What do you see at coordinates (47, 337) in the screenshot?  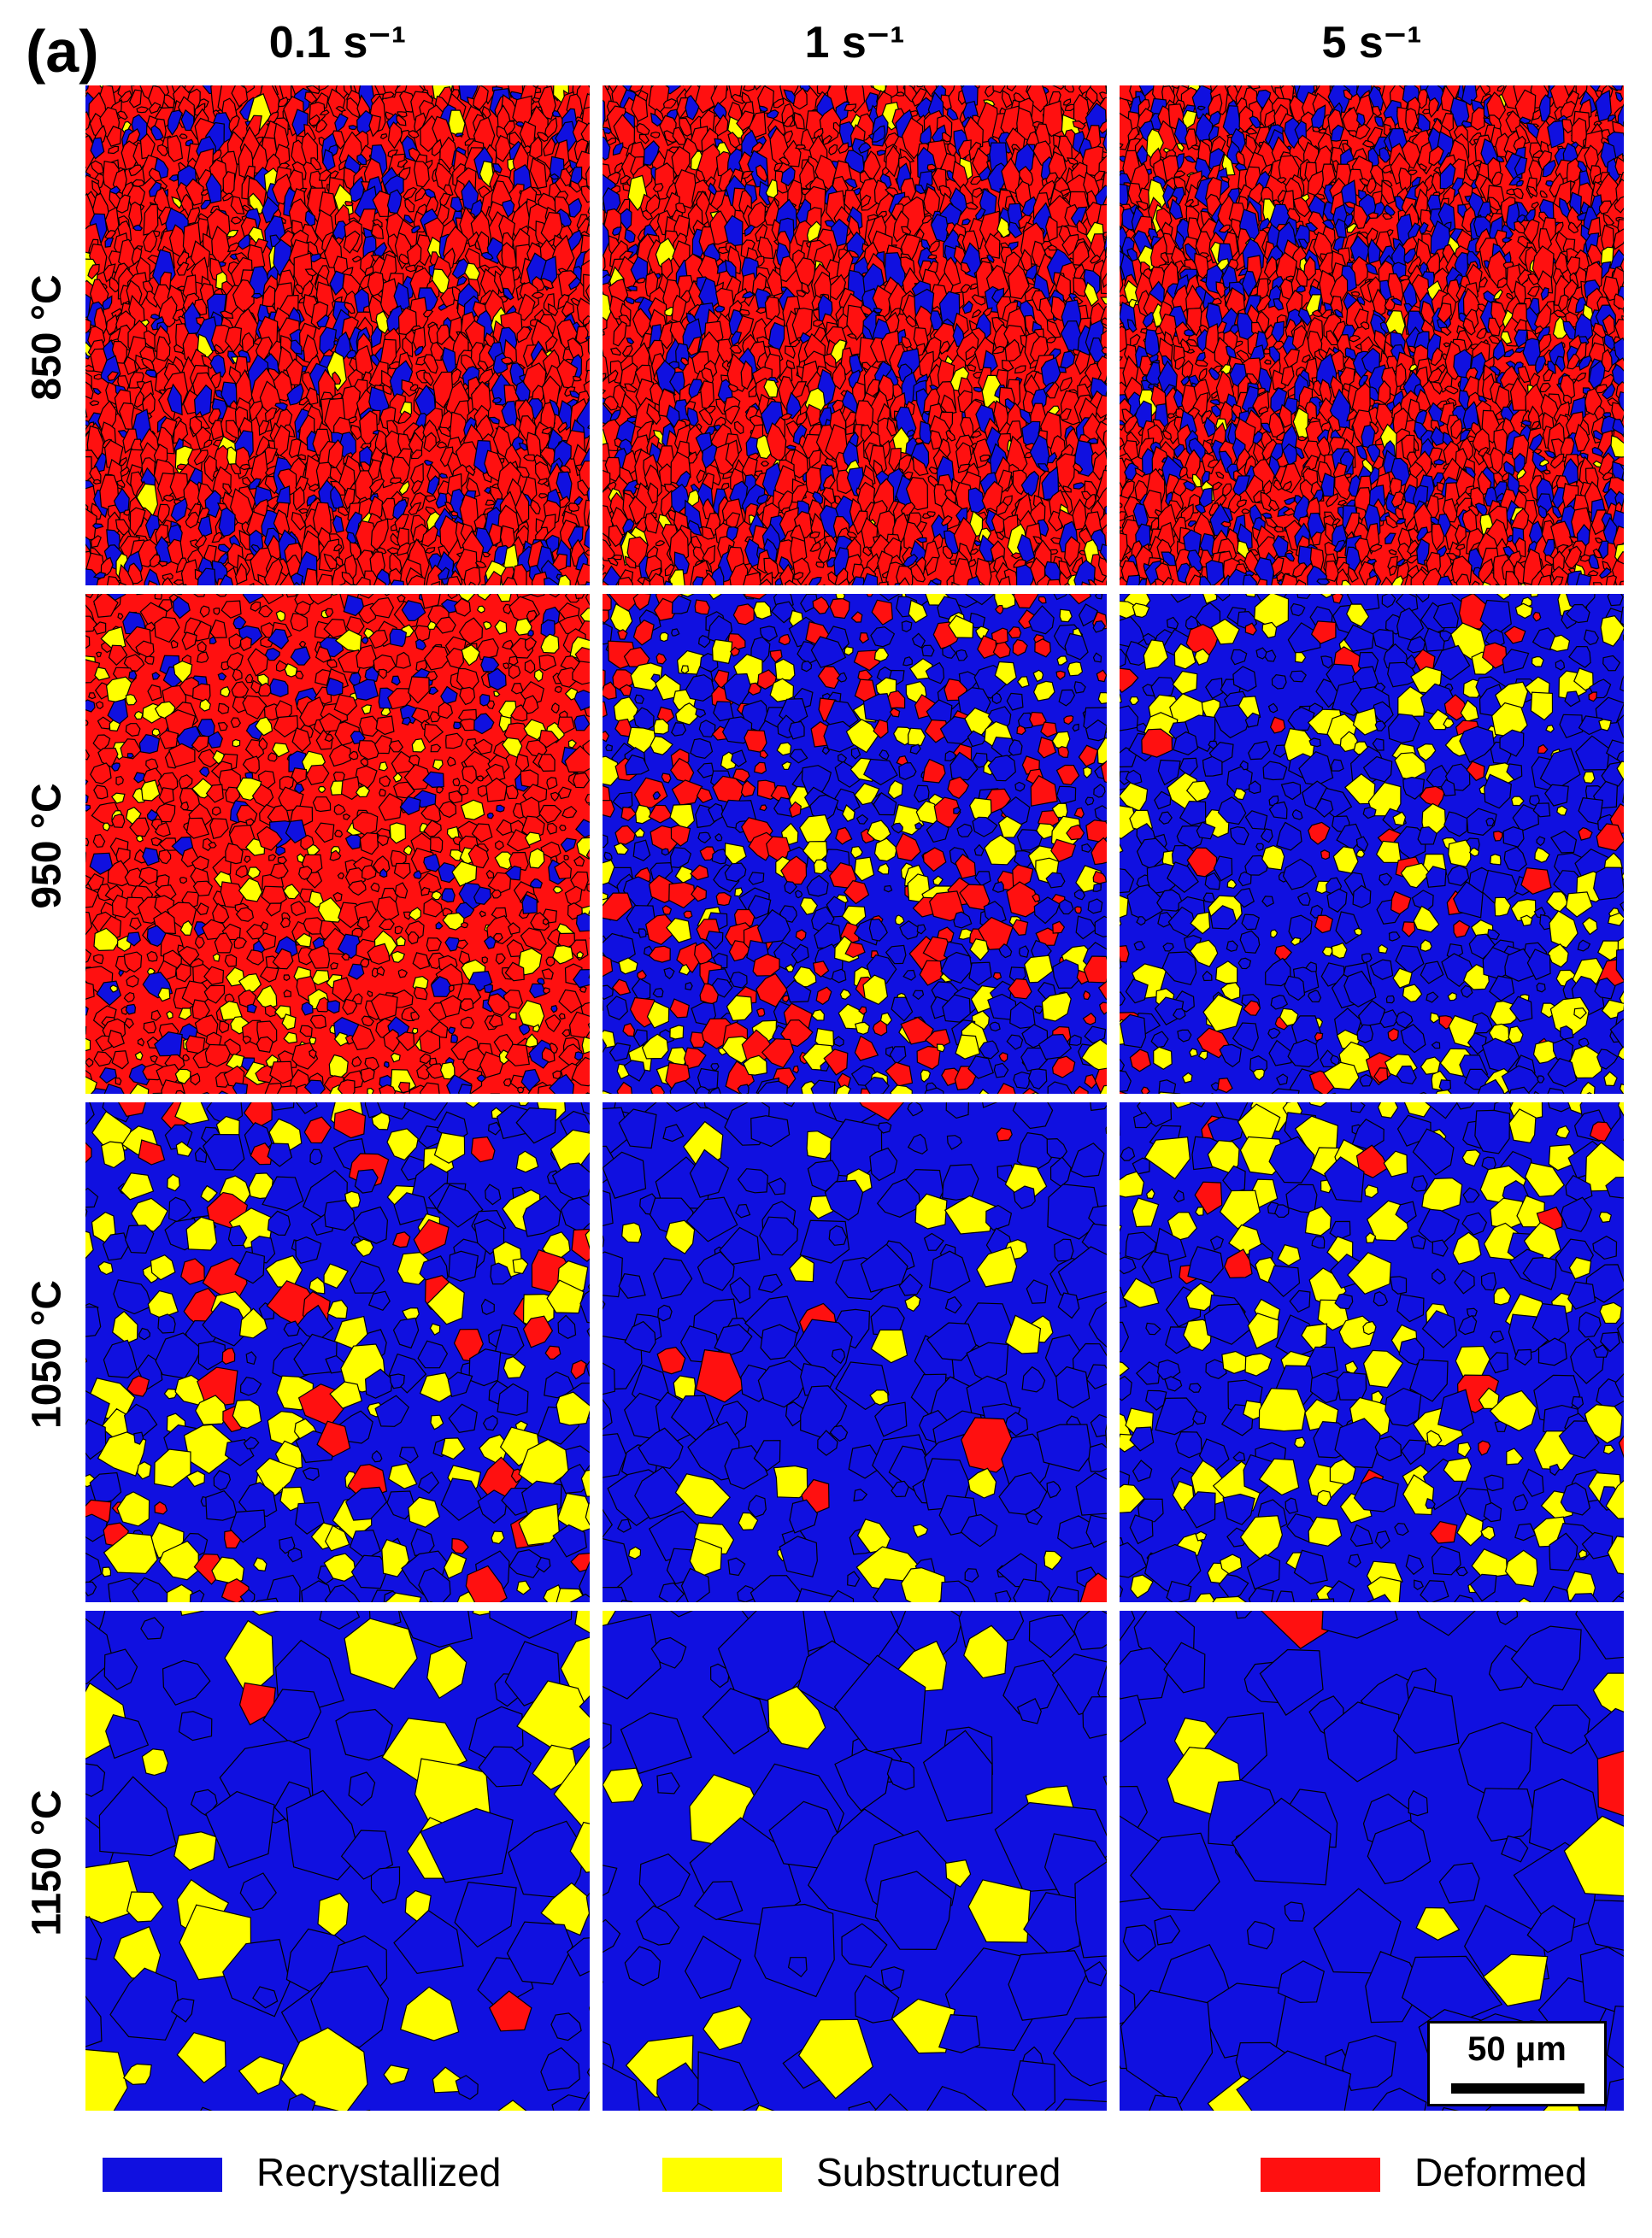 I see `row-label-850C: 850 °C` at bounding box center [47, 337].